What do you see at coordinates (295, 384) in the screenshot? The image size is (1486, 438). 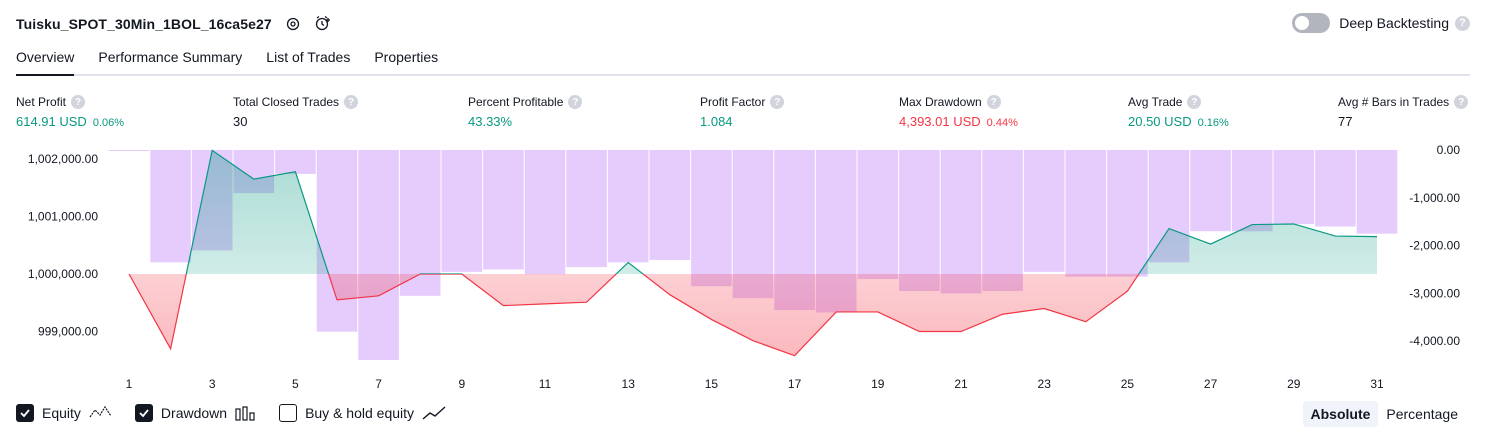 I see `x-tick-label: 5` at bounding box center [295, 384].